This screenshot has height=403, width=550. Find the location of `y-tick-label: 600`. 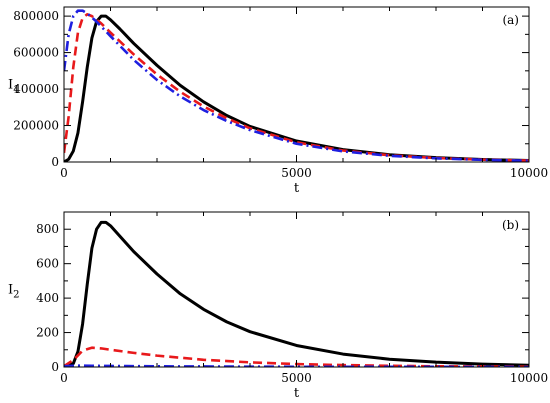

y-tick-label: 600 is located at coordinates (47, 264).